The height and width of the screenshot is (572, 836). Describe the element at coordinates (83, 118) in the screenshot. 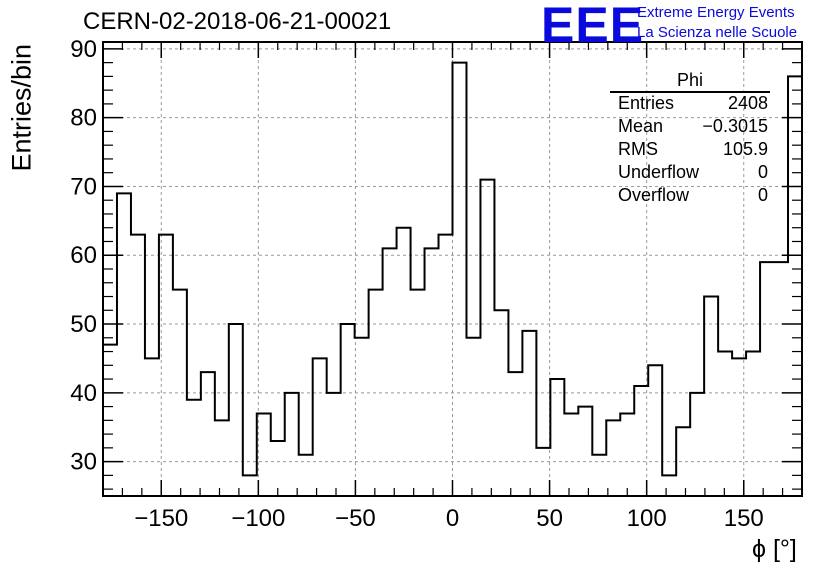

I see `y-tick-label: 80` at that location.